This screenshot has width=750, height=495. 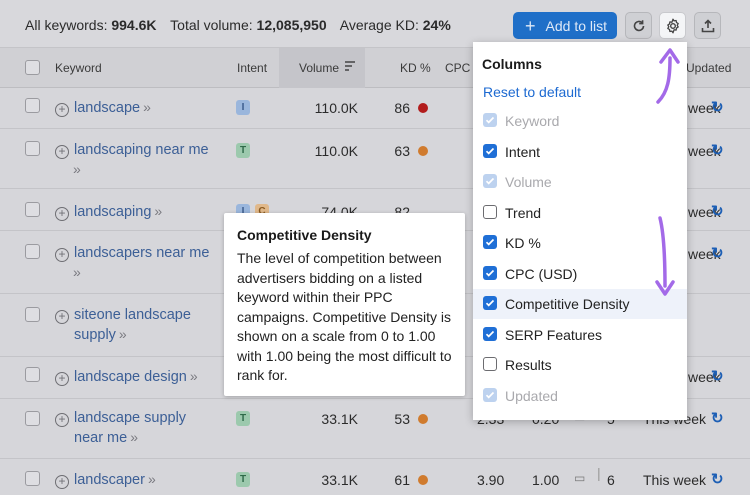 What do you see at coordinates (339, 419) in the screenshot?
I see `volume-value: 33.1K` at bounding box center [339, 419].